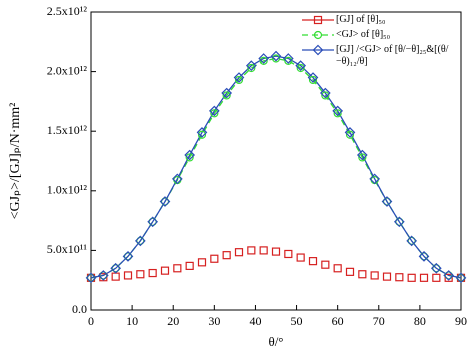  What do you see at coordinates (67, 70) in the screenshot?
I see `y-tick-label: 2.0x10¹²` at bounding box center [67, 70].